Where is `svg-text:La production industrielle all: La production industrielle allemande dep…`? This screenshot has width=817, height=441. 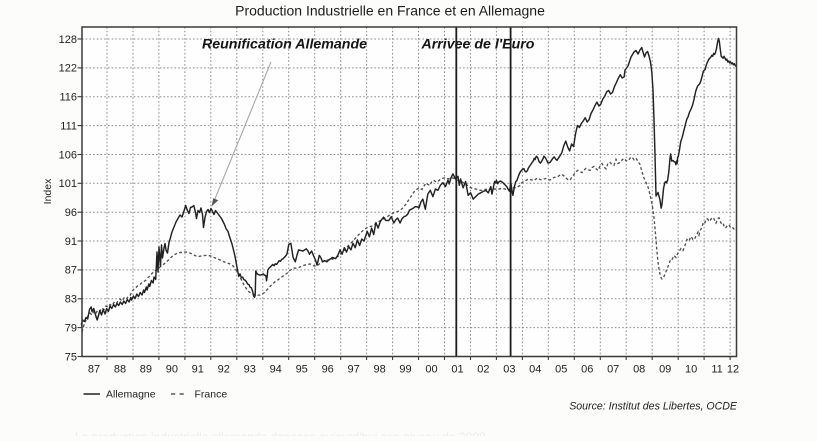
svg-text:La production industrielle all: La production industrielle allemande dep… is located at coordinates (280, 433).